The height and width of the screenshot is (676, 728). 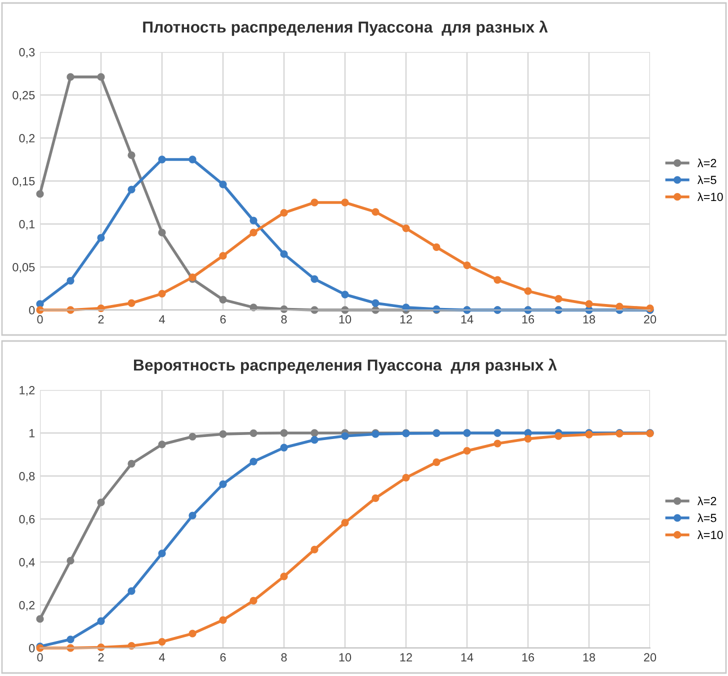 What do you see at coordinates (27, 391) in the screenshot?
I see `y-tick-label: 1,2` at bounding box center [27, 391].